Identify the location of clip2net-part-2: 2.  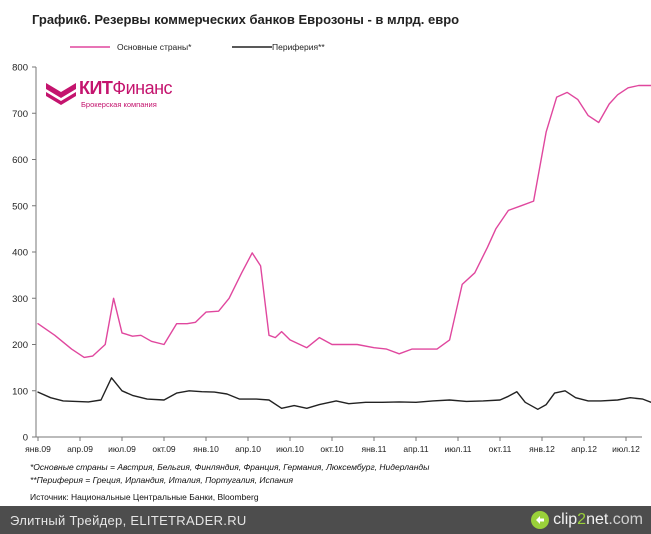
(582, 519).